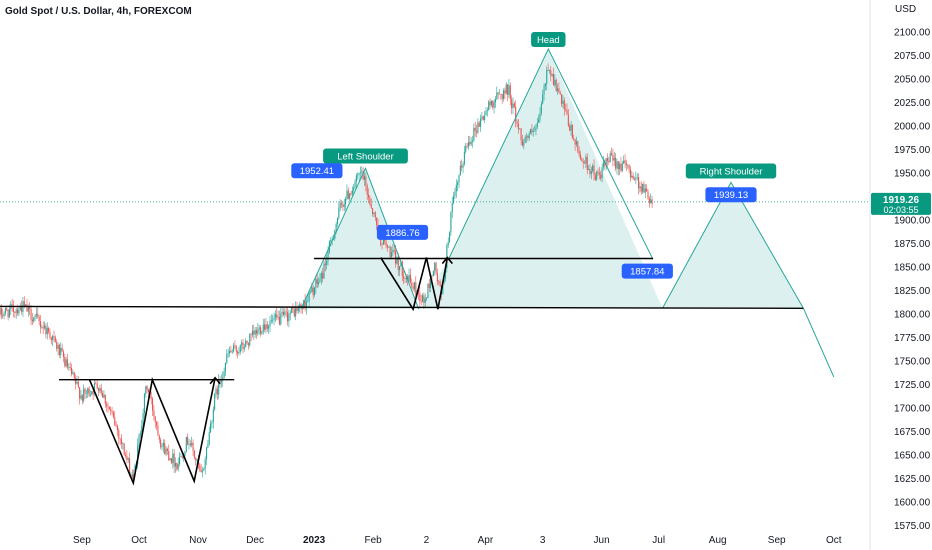 This screenshot has height=550, width=932. What do you see at coordinates (912, 80) in the screenshot?
I see `y-tick-label: 2050.00` at bounding box center [912, 80].